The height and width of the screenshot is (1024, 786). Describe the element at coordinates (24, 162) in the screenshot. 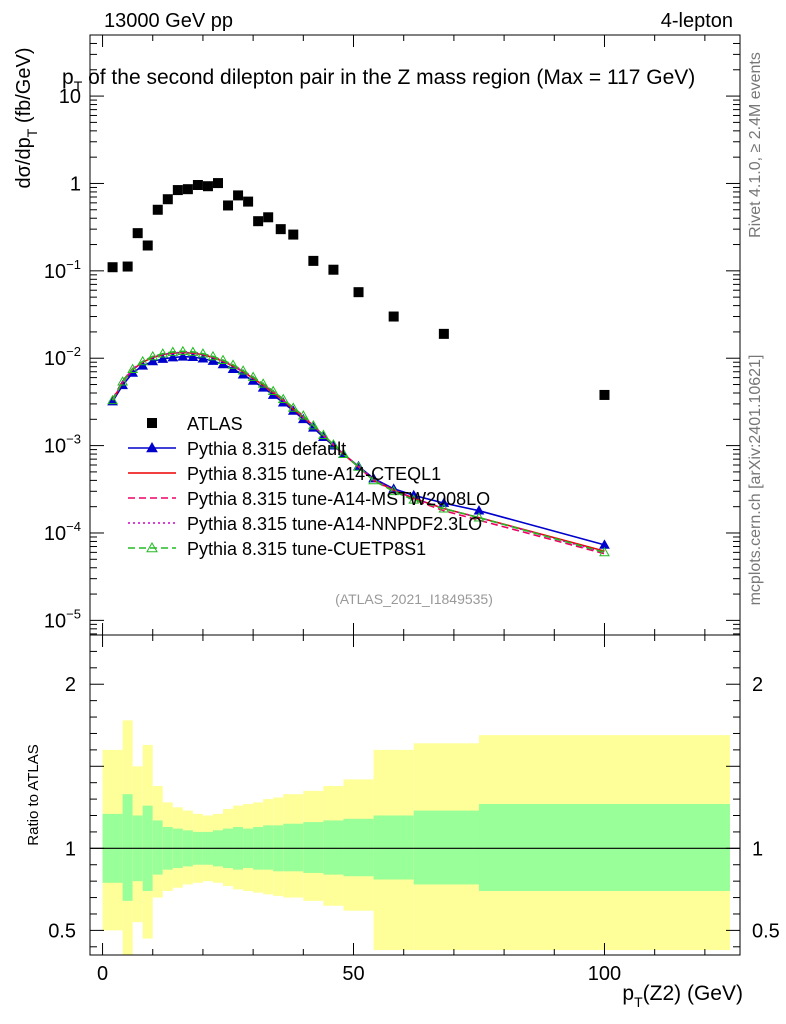

I see `ylabel-main: dσ/dp` at that location.